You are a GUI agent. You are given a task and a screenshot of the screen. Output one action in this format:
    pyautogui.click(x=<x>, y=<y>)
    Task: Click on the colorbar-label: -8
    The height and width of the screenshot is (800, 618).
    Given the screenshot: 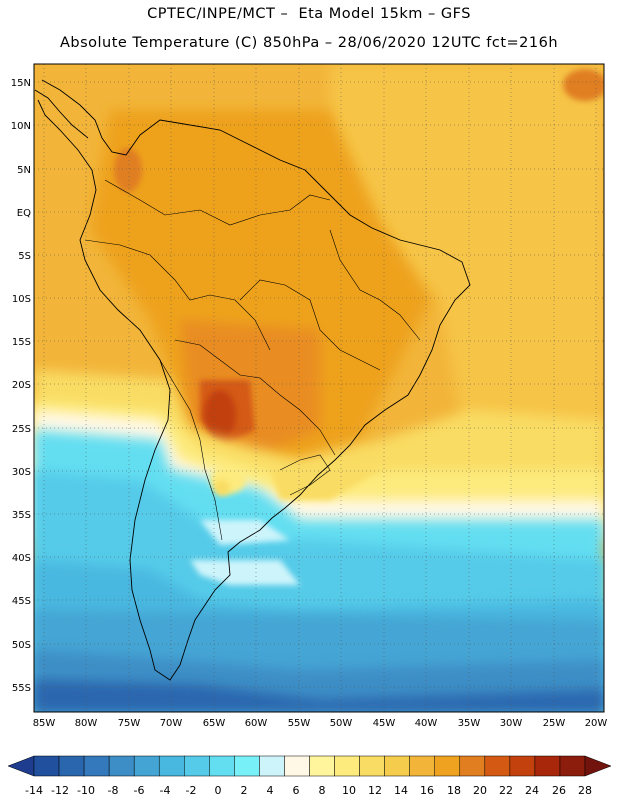 What is the action you would take?
    pyautogui.click(x=113, y=790)
    